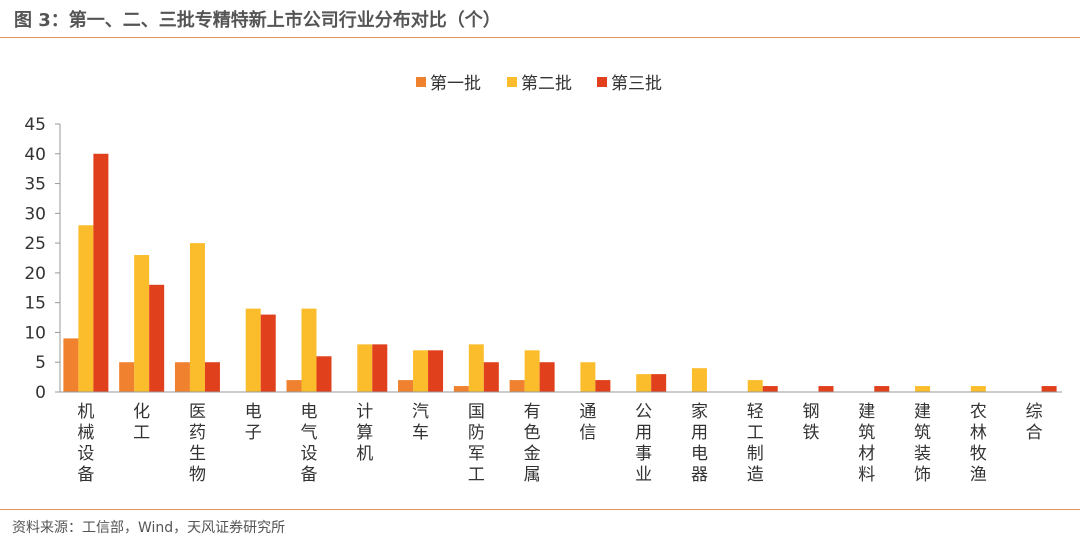 This screenshot has height=546, width=1080. What do you see at coordinates (699, 443) in the screenshot?
I see `x-tick-label: 家用电器` at bounding box center [699, 443].